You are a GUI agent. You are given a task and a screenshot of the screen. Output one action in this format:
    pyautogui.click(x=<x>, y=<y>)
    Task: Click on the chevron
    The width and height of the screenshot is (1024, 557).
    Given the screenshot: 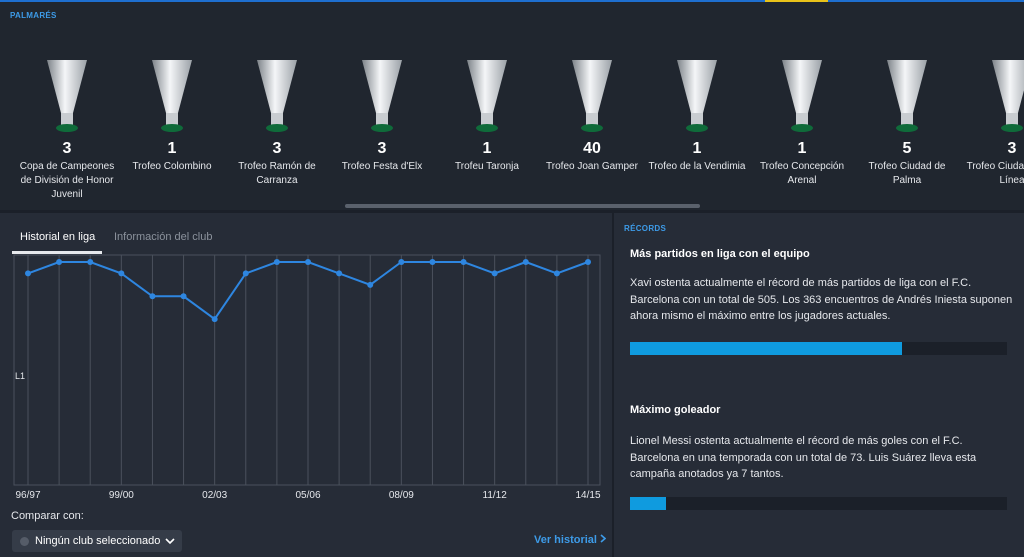 What is the action you would take?
    pyautogui.click(x=170, y=541)
    